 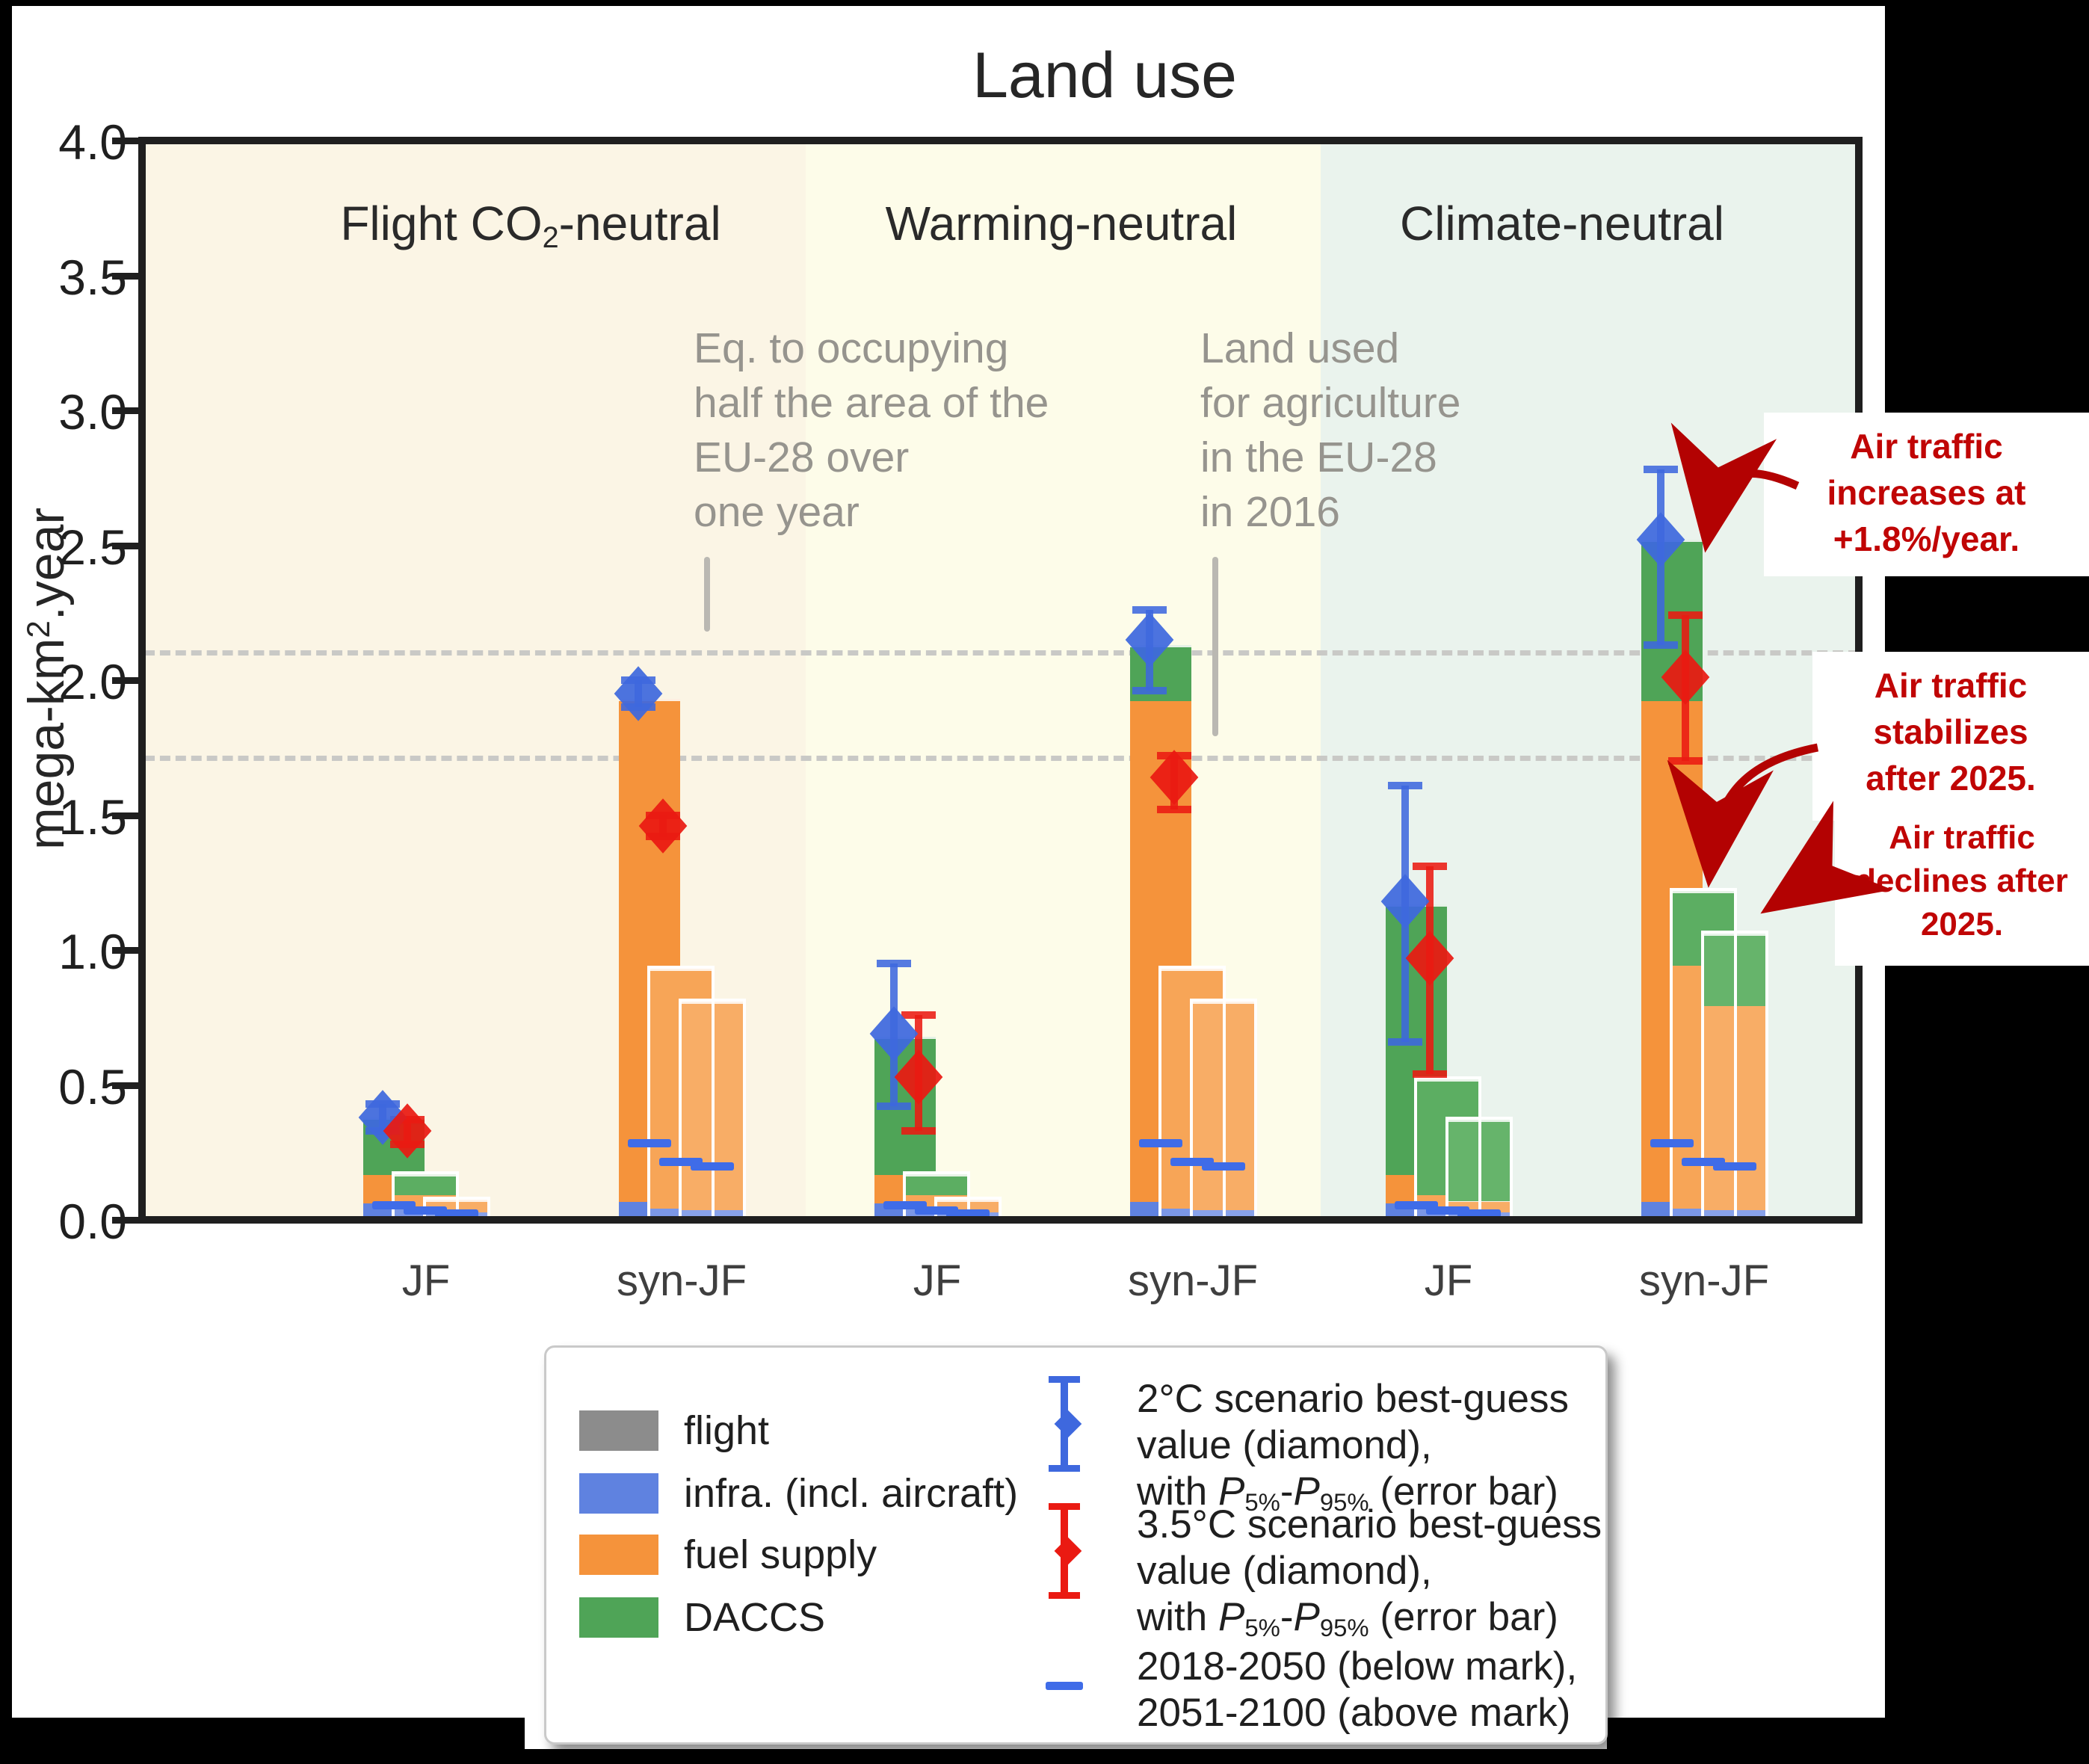 I want to click on y-tick-label: 0.5, so click(x=92, y=1086).